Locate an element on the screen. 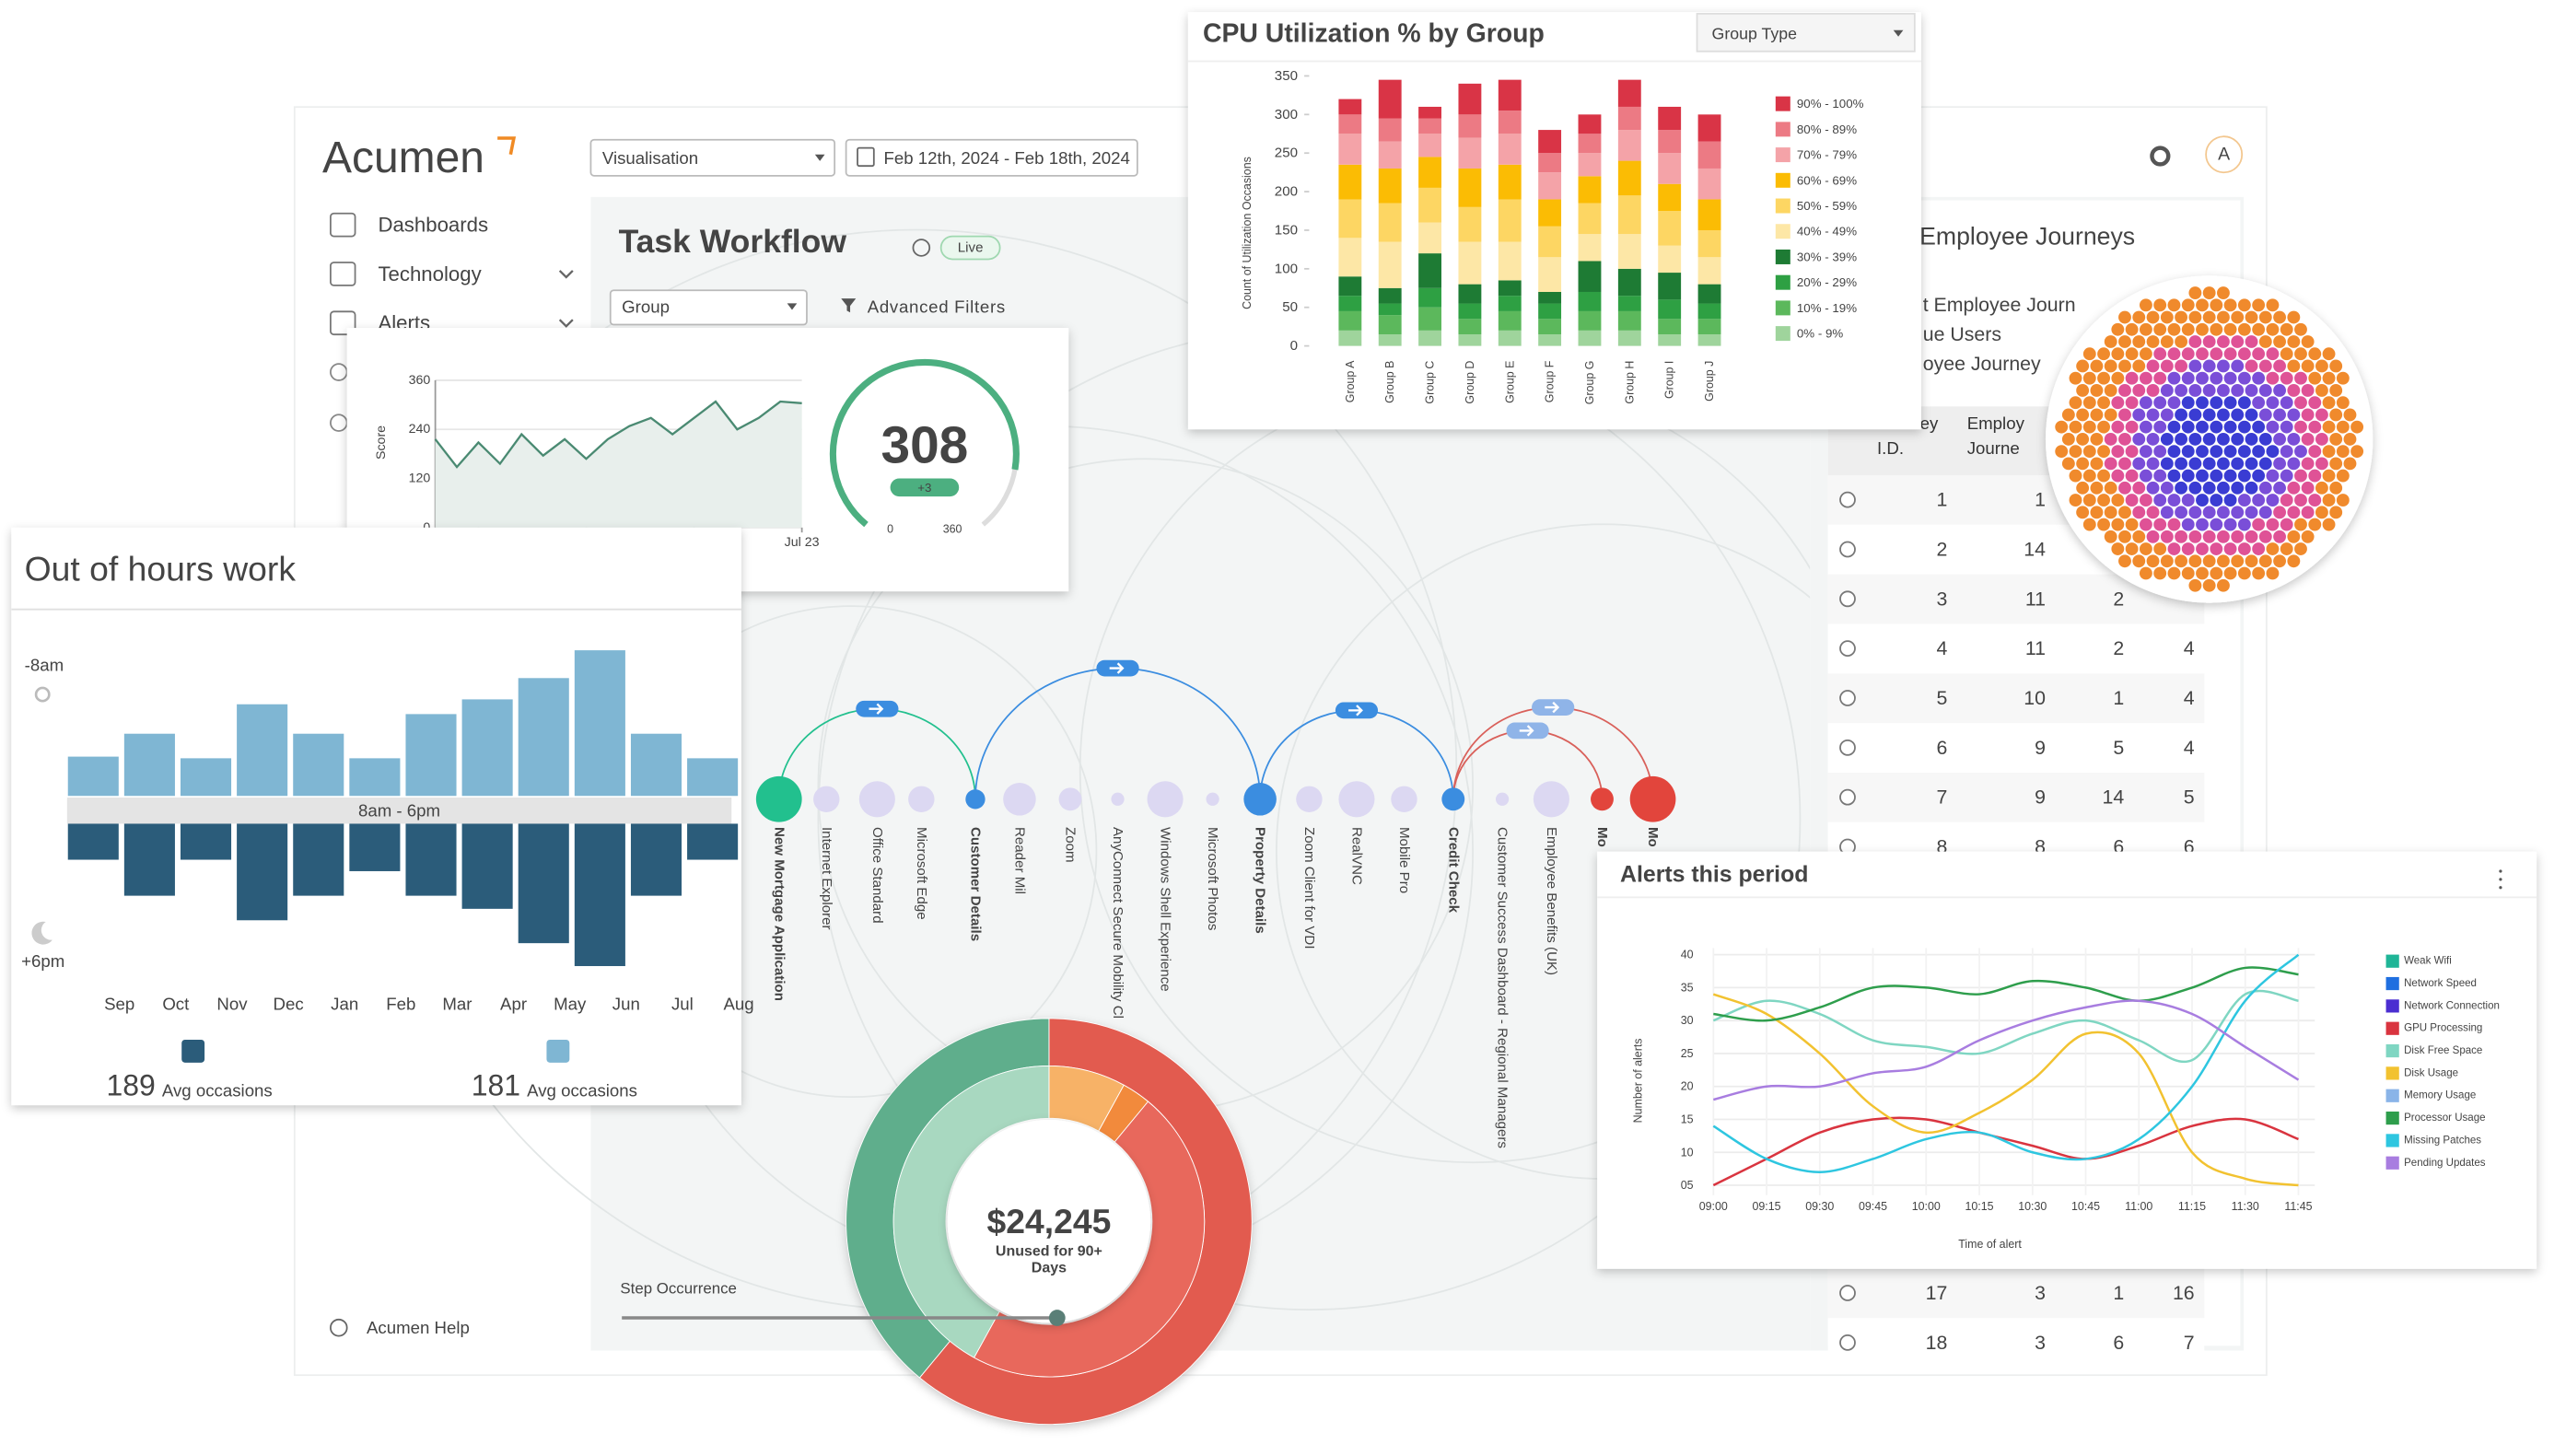 Image resolution: width=2566 pixels, height=1456 pixels. y-tick-label: 200 is located at coordinates (1286, 192).